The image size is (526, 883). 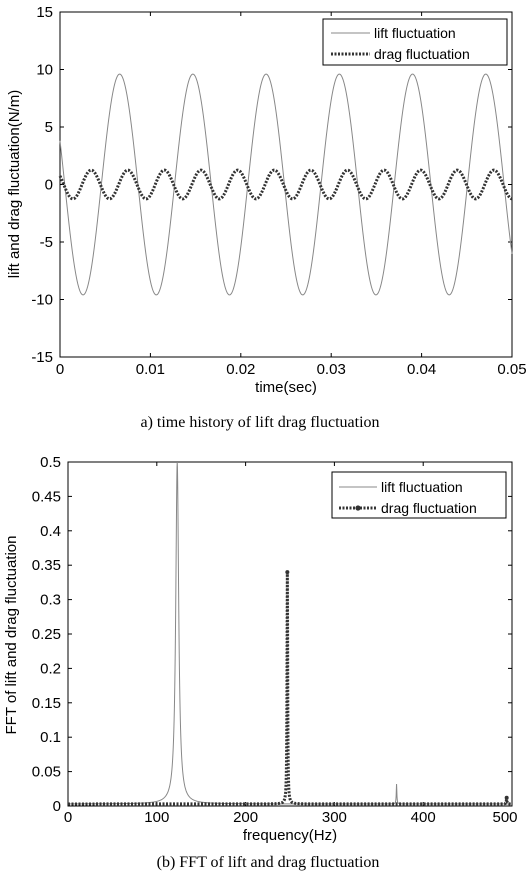 I want to click on chart-b-y-tick: 0.5, so click(x=50, y=462).